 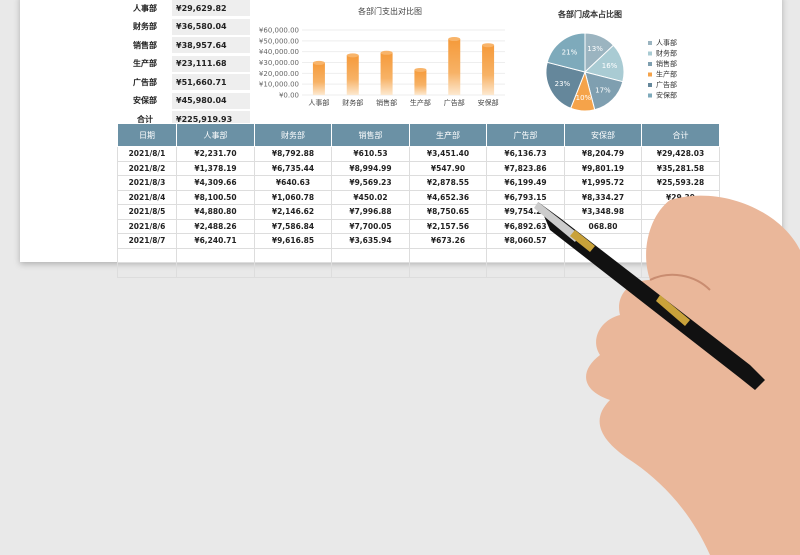 What do you see at coordinates (293, 226) in the screenshot?
I see `table-cell: ¥7,586.84` at bounding box center [293, 226].